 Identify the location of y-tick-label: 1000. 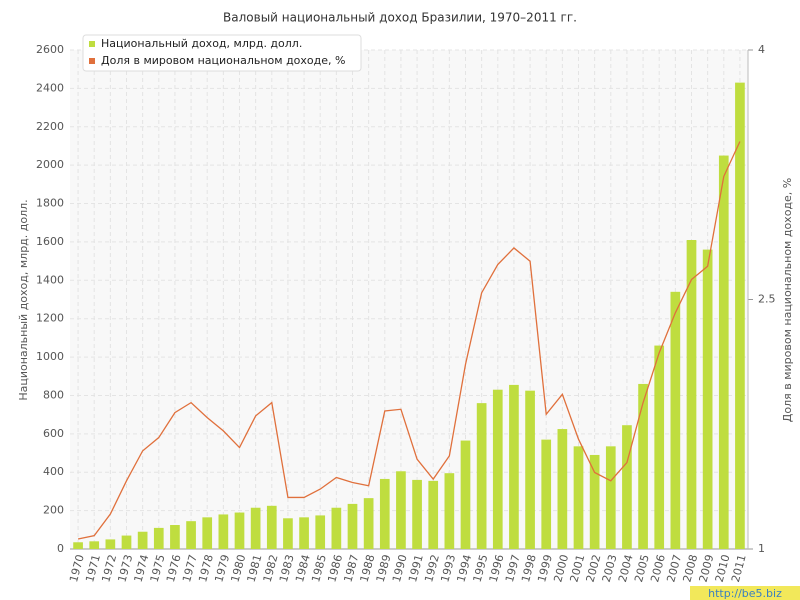
(50, 356).